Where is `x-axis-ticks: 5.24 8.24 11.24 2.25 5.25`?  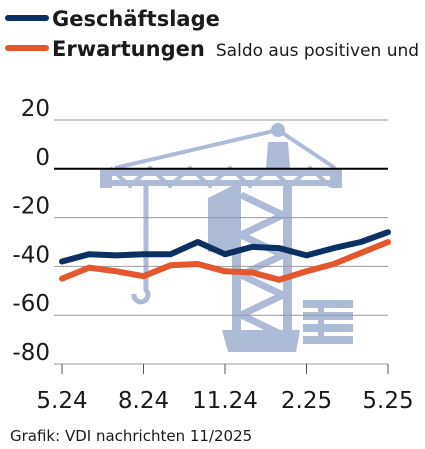 x-axis-ticks: 5.24 8.24 11.24 2.25 5.25 is located at coordinates (225, 389).